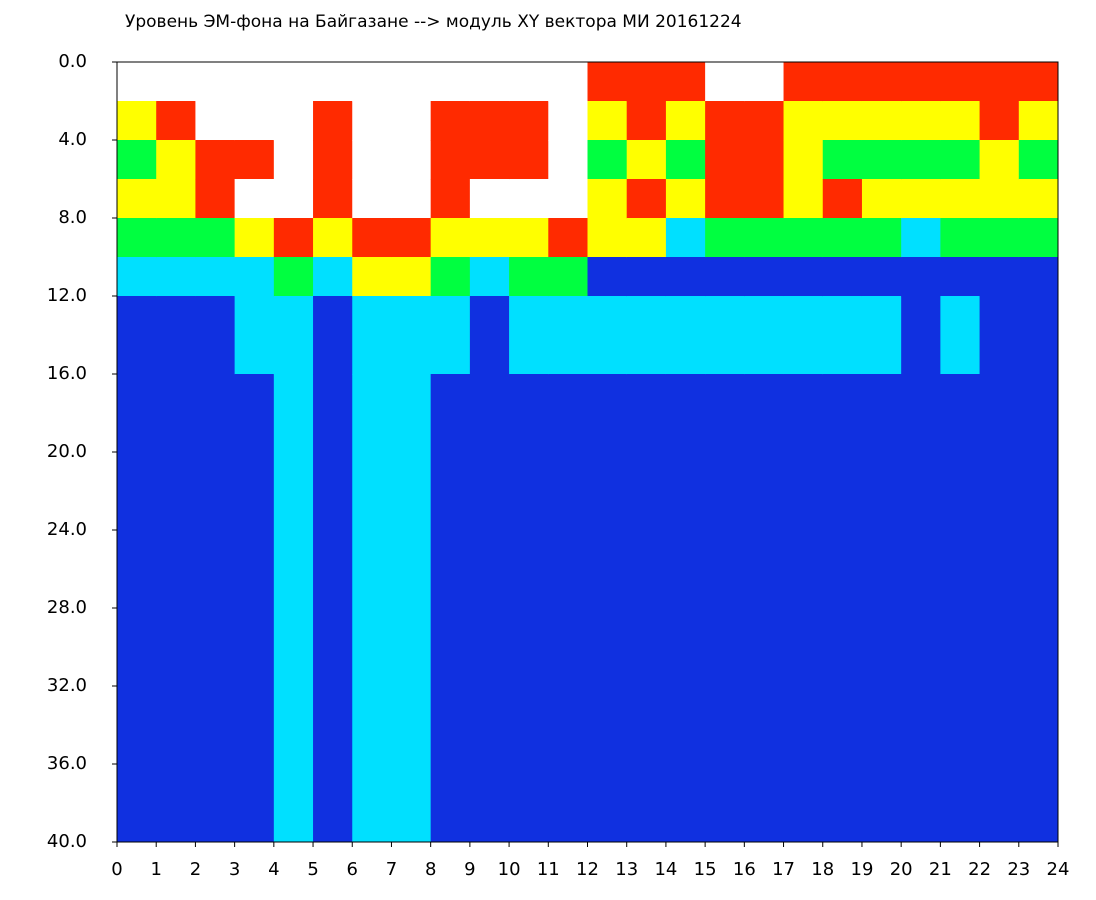 Image resolution: width=1096 pixels, height=900 pixels. I want to click on x-tick-label: 17, so click(783, 869).